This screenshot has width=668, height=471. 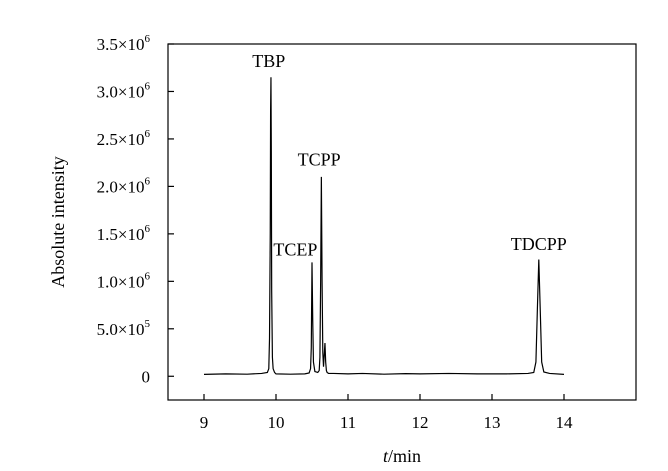 What do you see at coordinates (124, 138) in the screenshot?
I see `y-tick-label: 2.5×10⁶` at bounding box center [124, 138].